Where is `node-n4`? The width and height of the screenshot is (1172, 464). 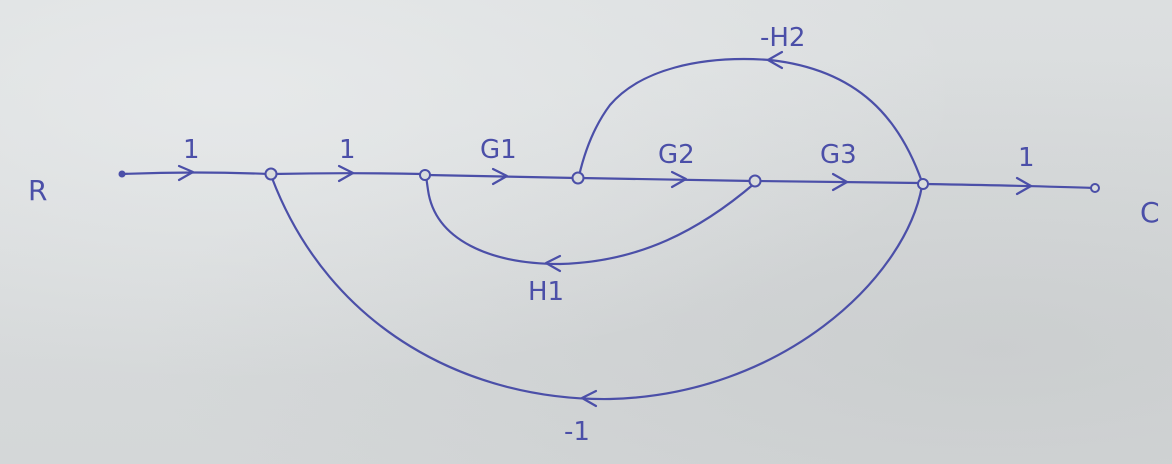 node-n4 is located at coordinates (755, 181).